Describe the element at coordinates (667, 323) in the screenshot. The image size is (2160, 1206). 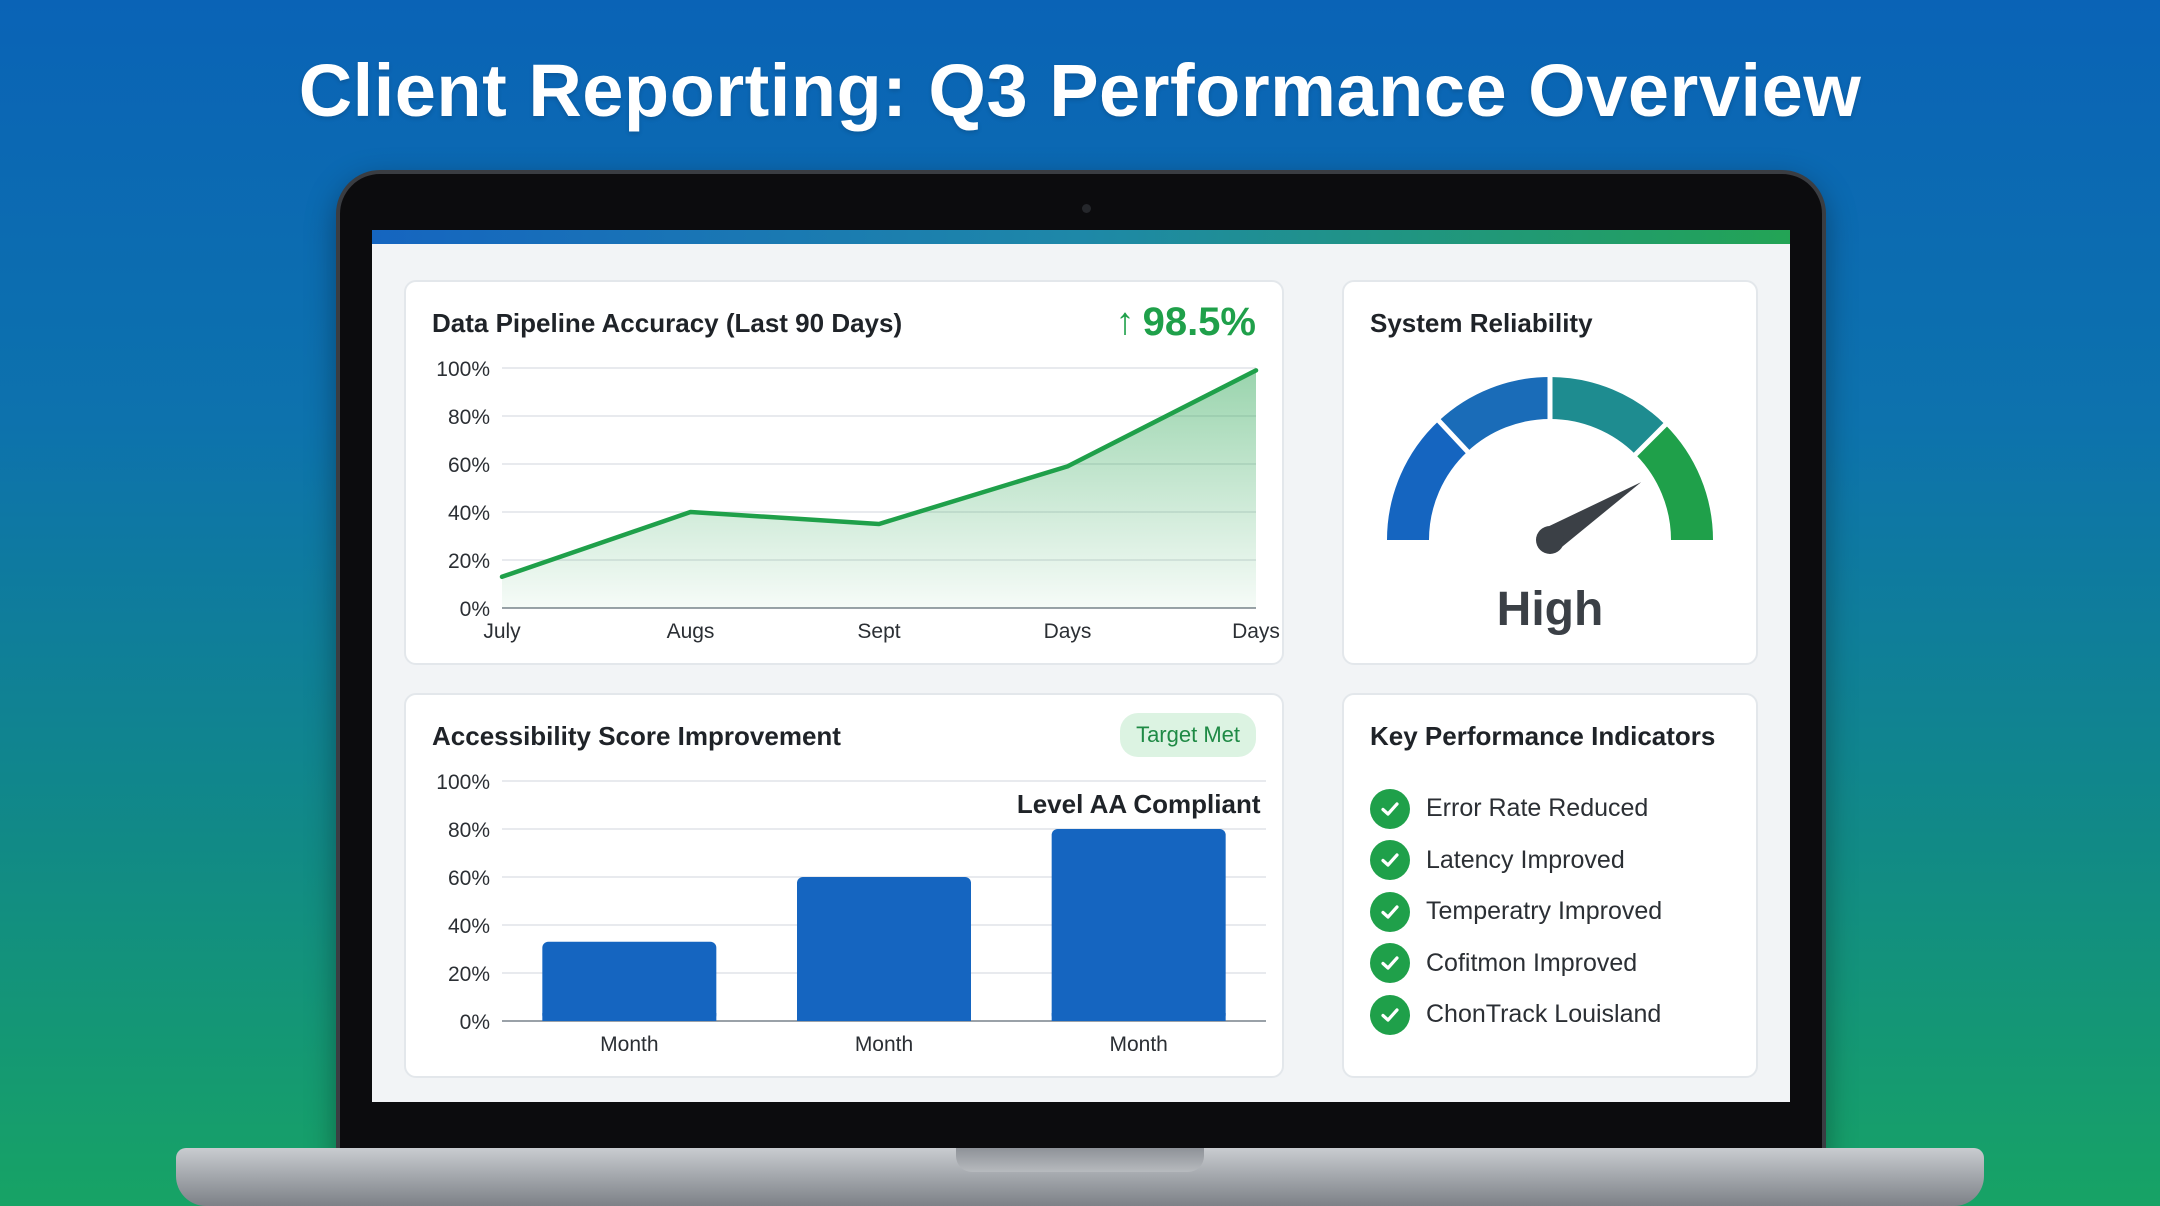
I see `accuracy-card-title: Data Pipeline Accuracy (Last 90 Days)` at that location.